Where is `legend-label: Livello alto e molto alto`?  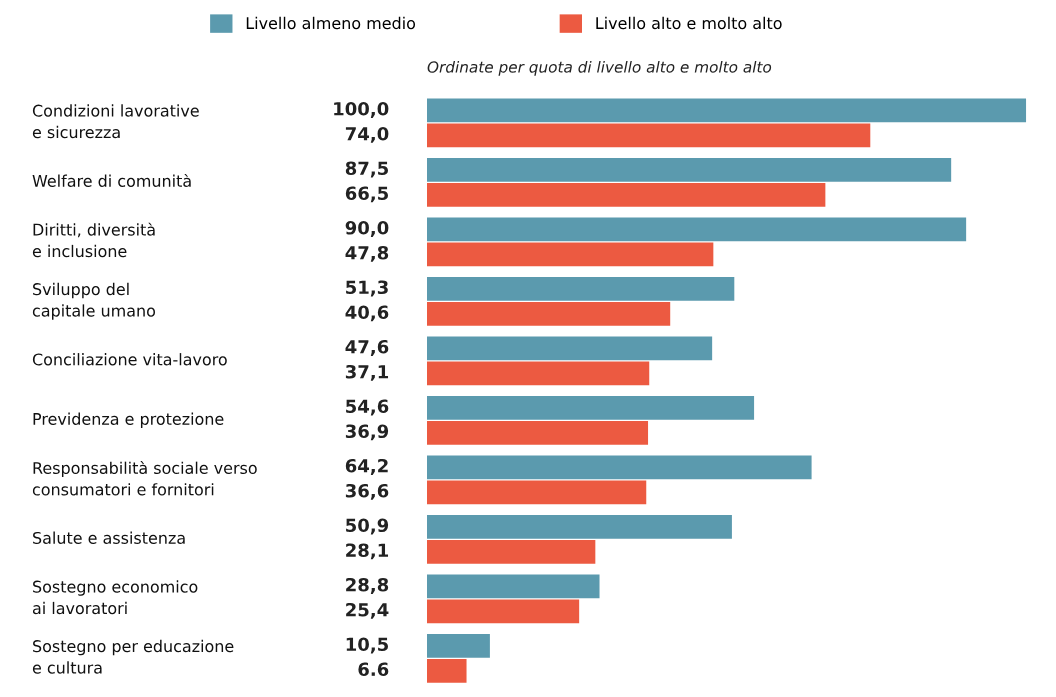 legend-label: Livello alto e molto alto is located at coordinates (689, 23).